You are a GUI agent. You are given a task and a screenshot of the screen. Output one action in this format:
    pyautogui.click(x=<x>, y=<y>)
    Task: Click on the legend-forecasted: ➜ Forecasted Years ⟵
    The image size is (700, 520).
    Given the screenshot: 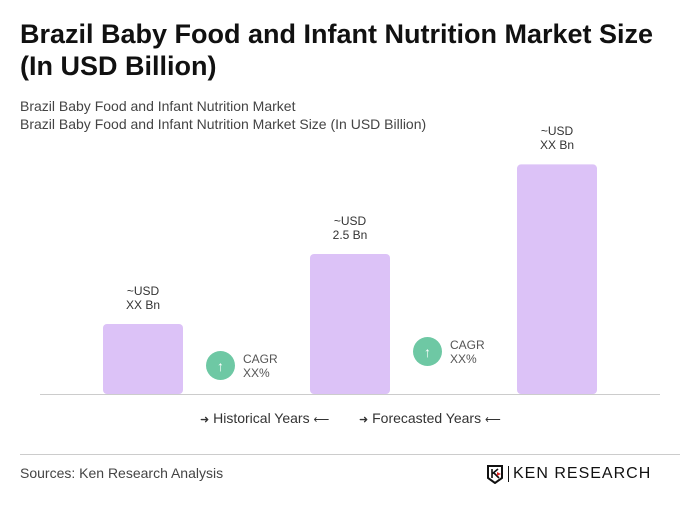 What is the action you would take?
    pyautogui.click(x=430, y=418)
    